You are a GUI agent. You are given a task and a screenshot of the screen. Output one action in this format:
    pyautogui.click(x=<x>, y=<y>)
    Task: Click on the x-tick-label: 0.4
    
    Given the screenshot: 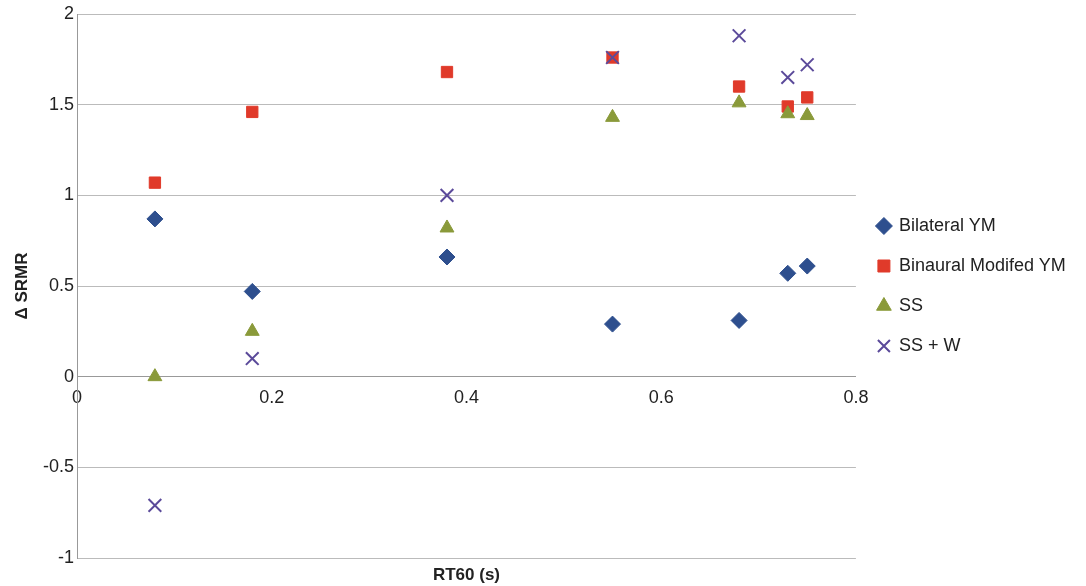 What is the action you would take?
    pyautogui.click(x=466, y=397)
    